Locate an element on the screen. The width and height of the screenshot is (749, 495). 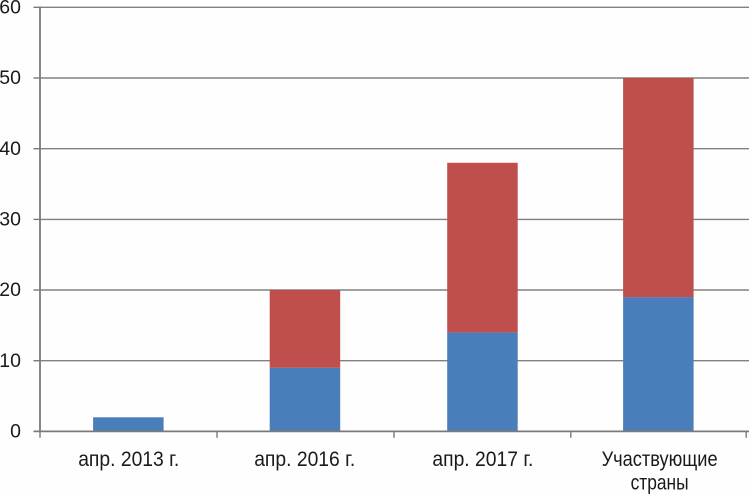
svg-text: 20 is located at coordinates (10, 290).